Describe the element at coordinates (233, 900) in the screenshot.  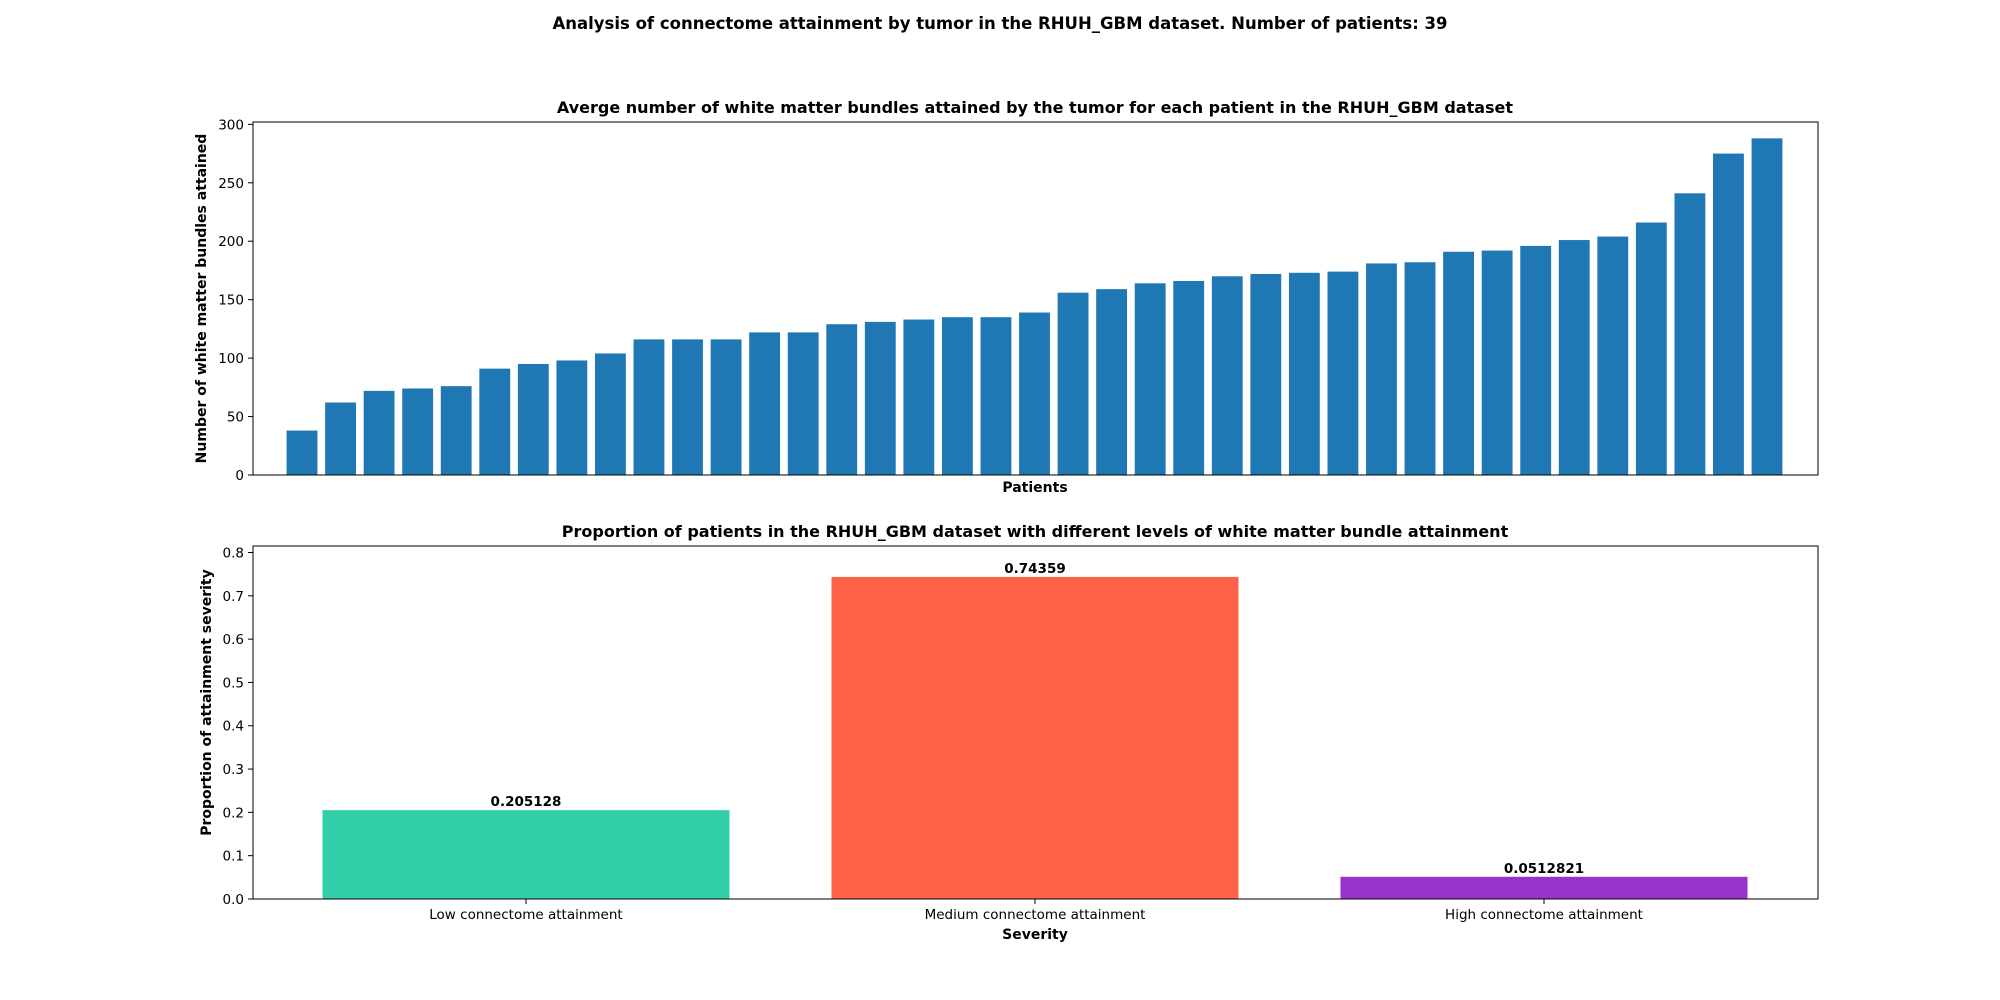
I see `y-tick-label: 0.0` at that location.